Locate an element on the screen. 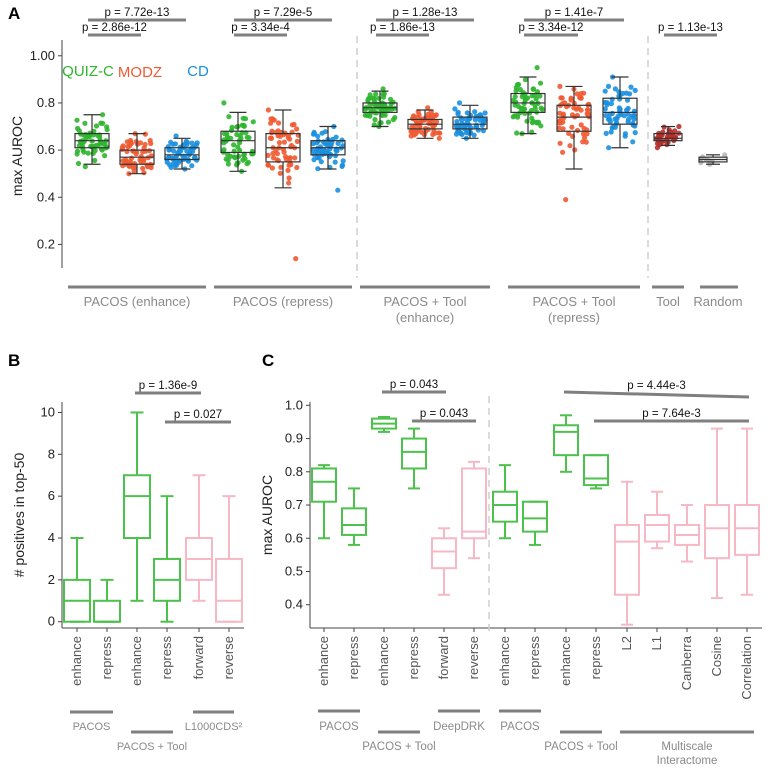 The image size is (778, 768). panel-c-ytick-label: 0.9 is located at coordinates (294, 438).